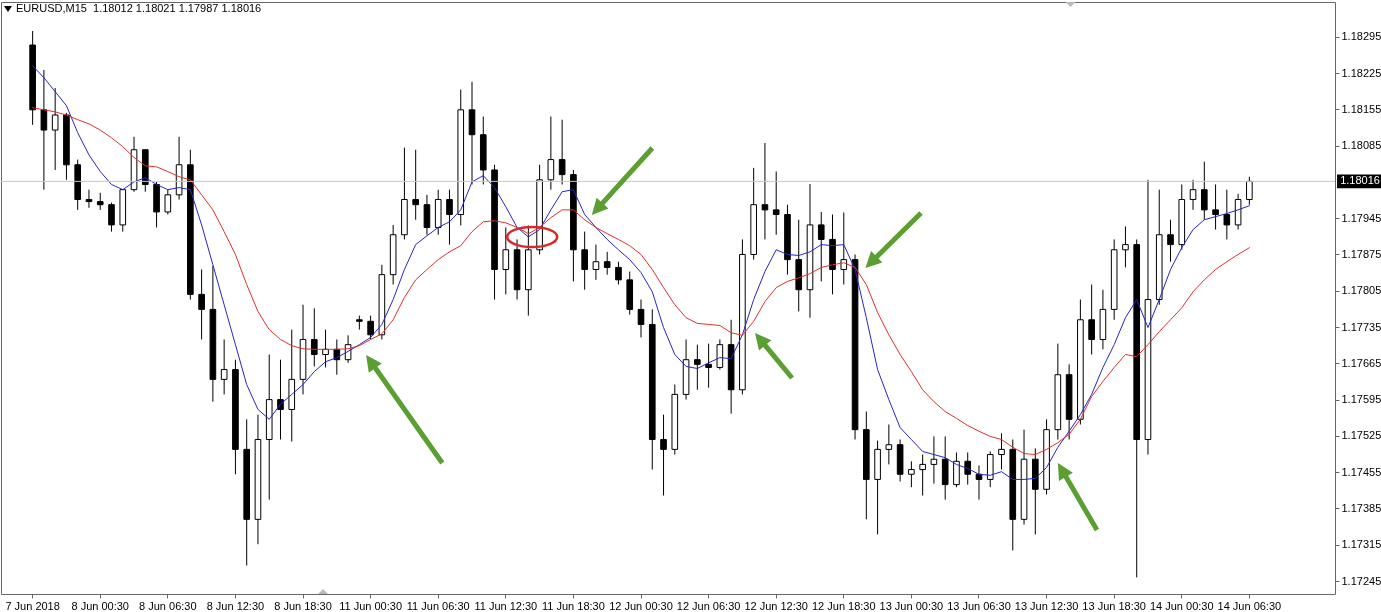  What do you see at coordinates (1361, 36) in the screenshot?
I see `y-tick-label: 1.18295` at bounding box center [1361, 36].